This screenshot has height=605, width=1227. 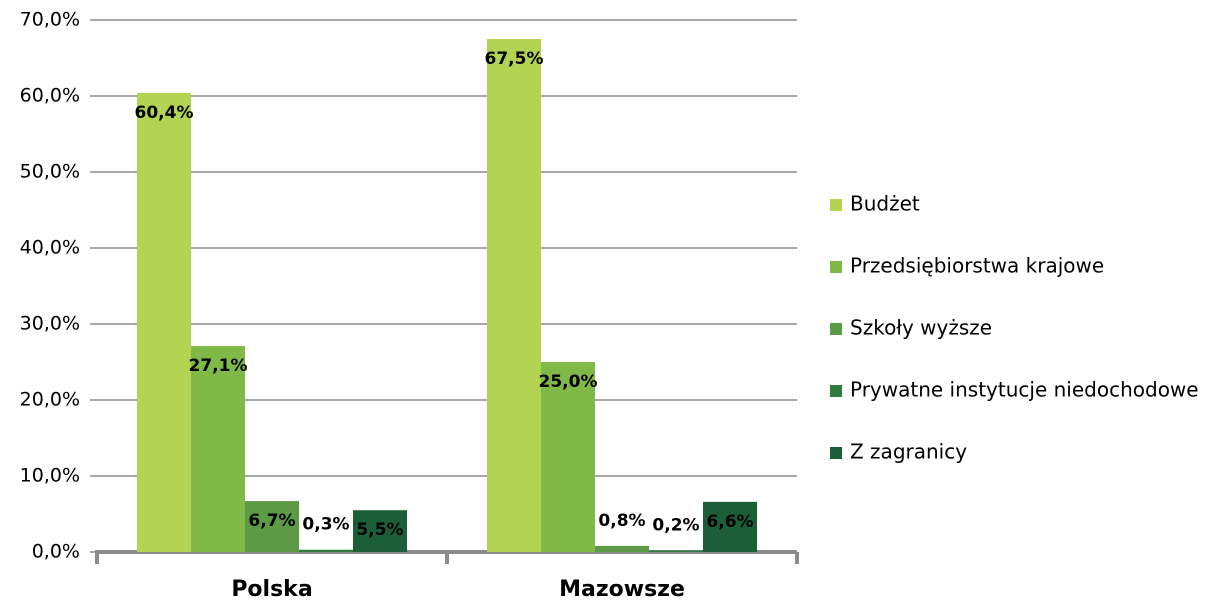 I want to click on legend-label: Z zagranicy, so click(x=908, y=452).